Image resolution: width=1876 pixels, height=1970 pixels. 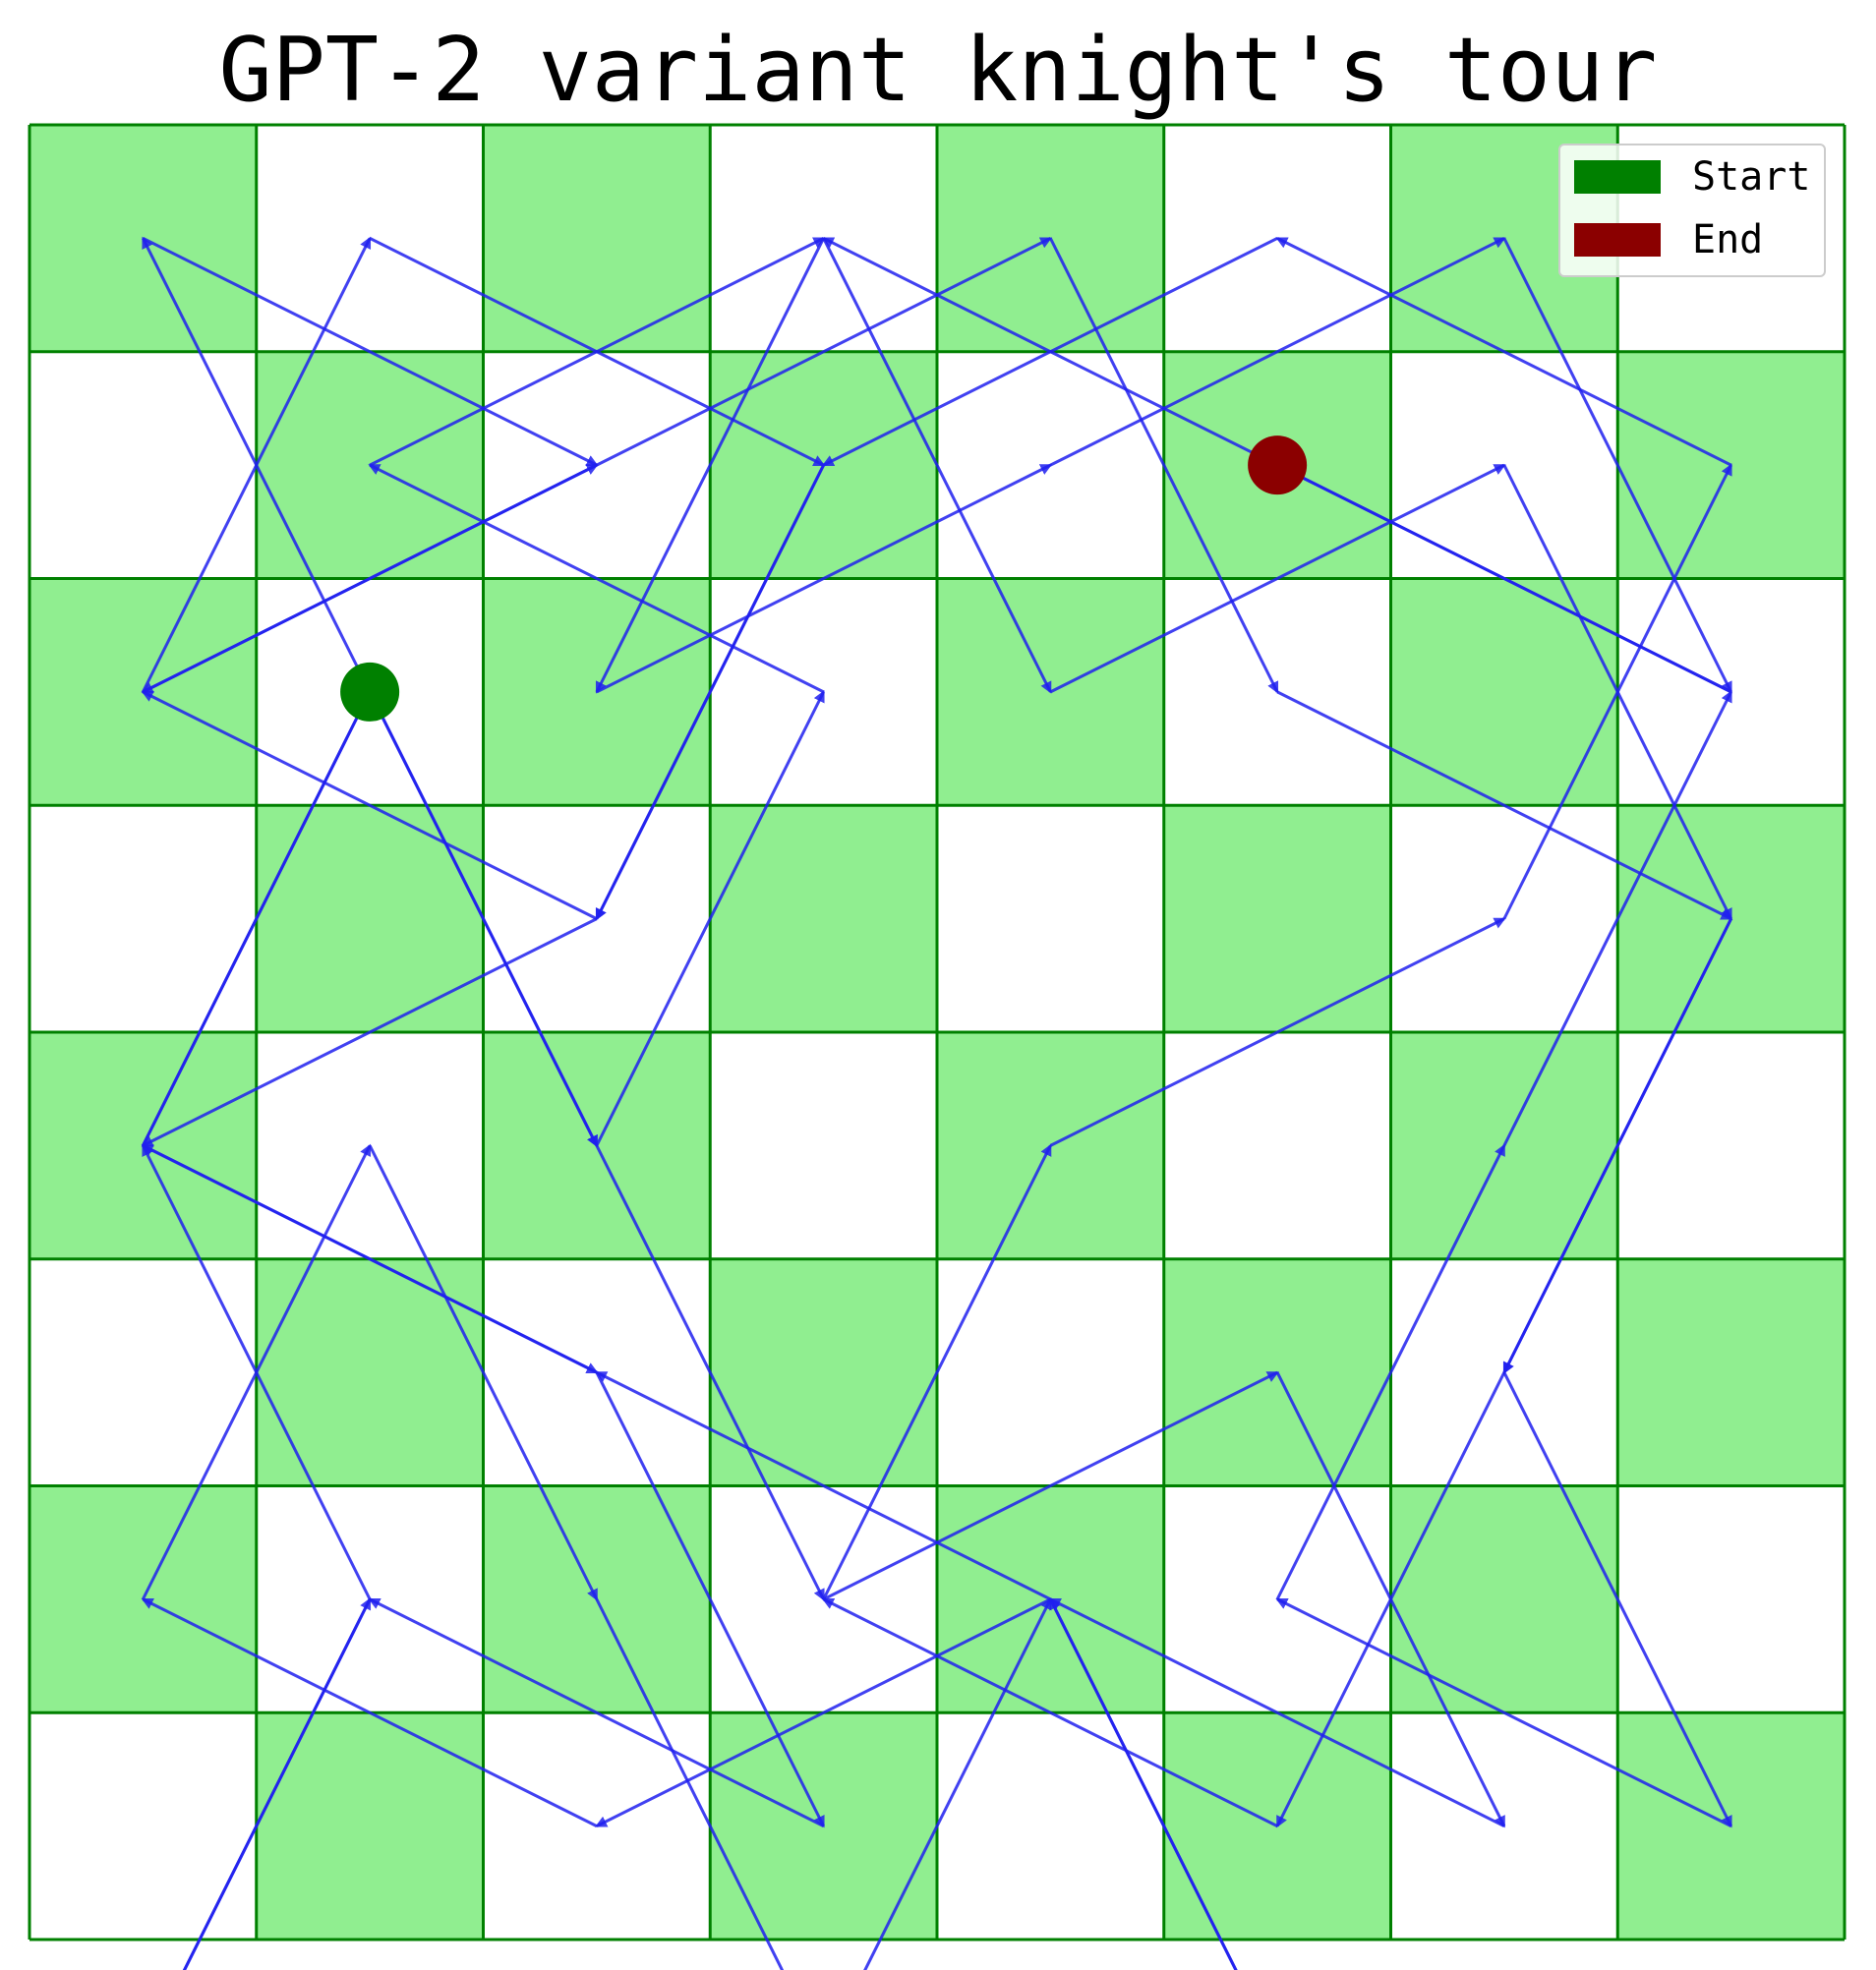 What do you see at coordinates (1617, 240) in the screenshot?
I see `legend-end-swatch` at bounding box center [1617, 240].